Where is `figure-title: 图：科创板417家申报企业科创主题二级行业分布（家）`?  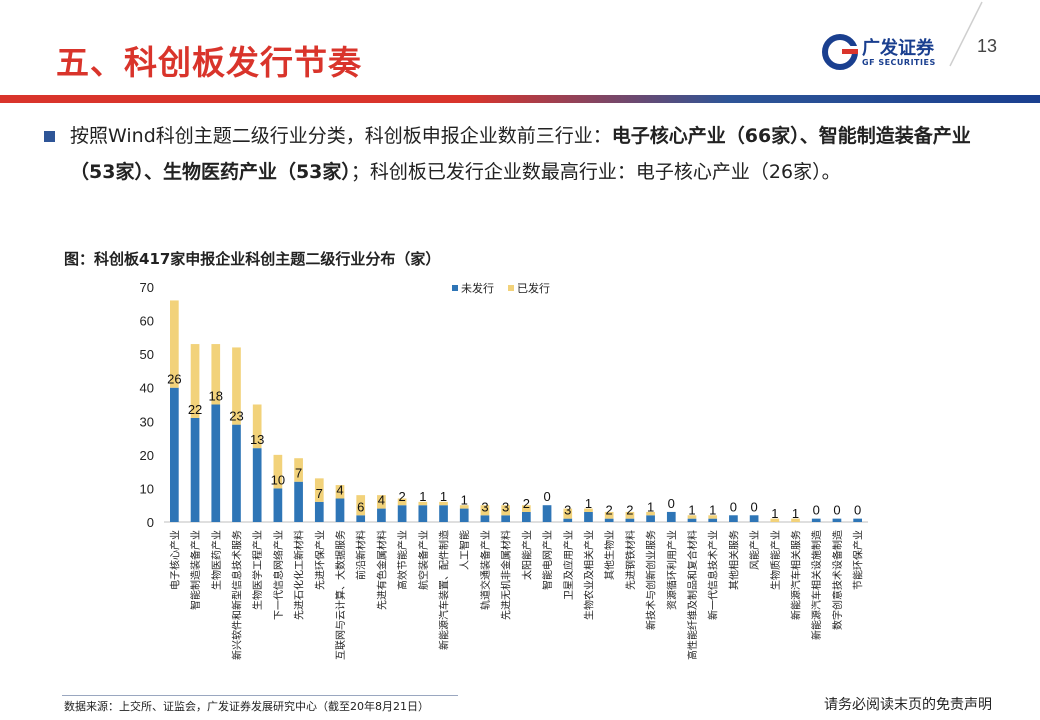 figure-title: 图：科创板417家申报企业科创主题二级行业分布（家） is located at coordinates (252, 259).